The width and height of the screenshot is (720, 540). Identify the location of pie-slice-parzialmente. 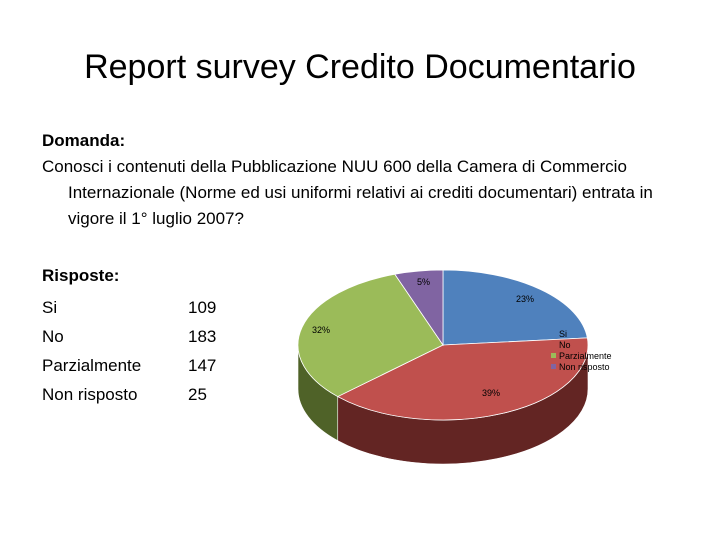
(370, 335).